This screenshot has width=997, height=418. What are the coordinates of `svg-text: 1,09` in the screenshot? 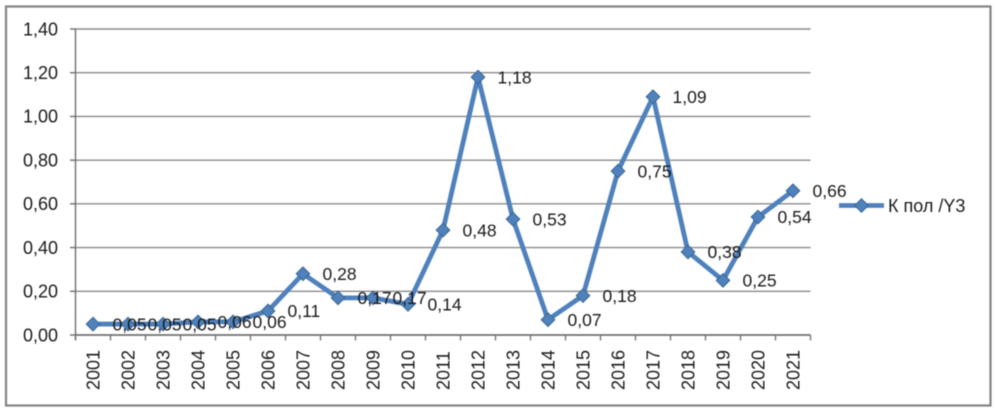 It's located at (690, 97).